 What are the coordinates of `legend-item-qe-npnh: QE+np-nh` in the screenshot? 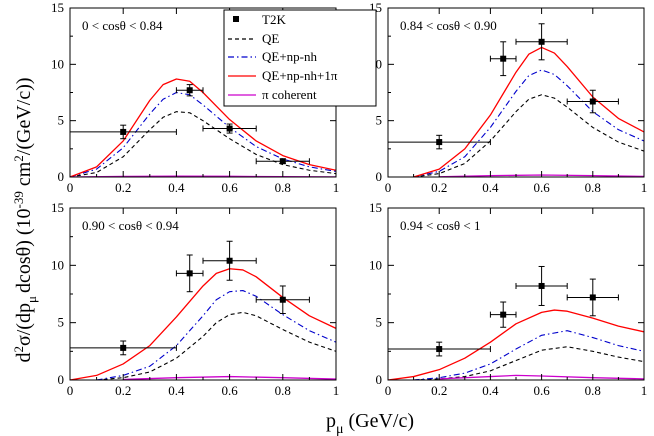 It's located at (272, 56).